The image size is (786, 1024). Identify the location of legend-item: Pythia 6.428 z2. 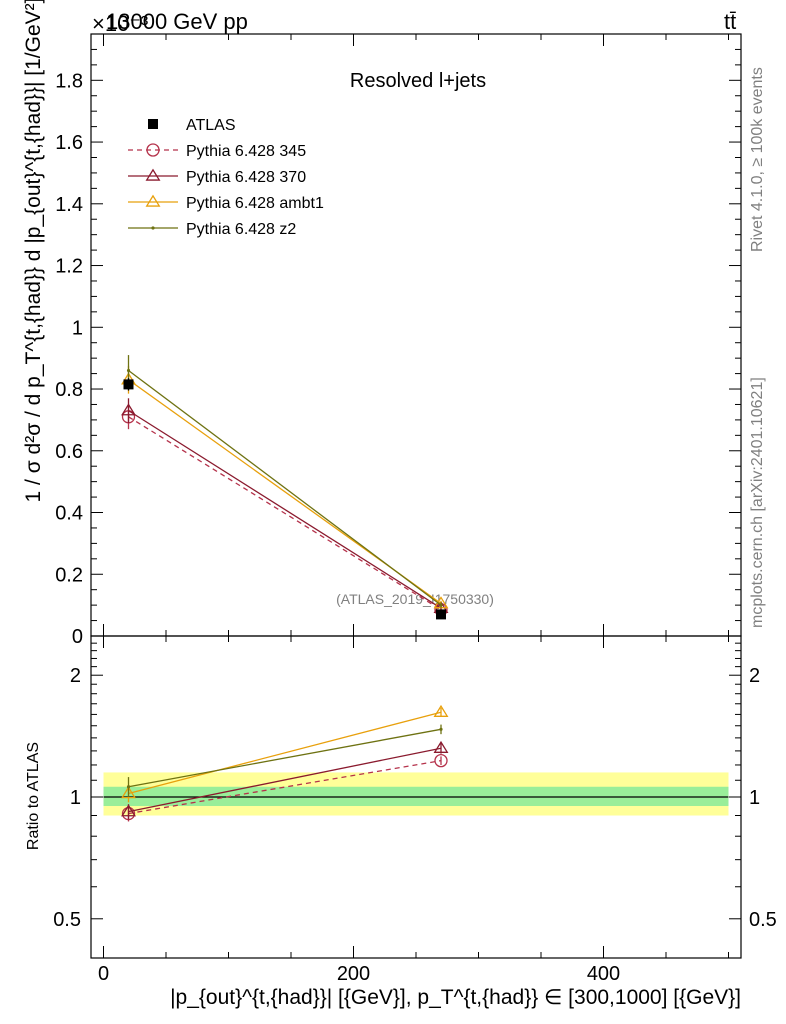
(212, 229).